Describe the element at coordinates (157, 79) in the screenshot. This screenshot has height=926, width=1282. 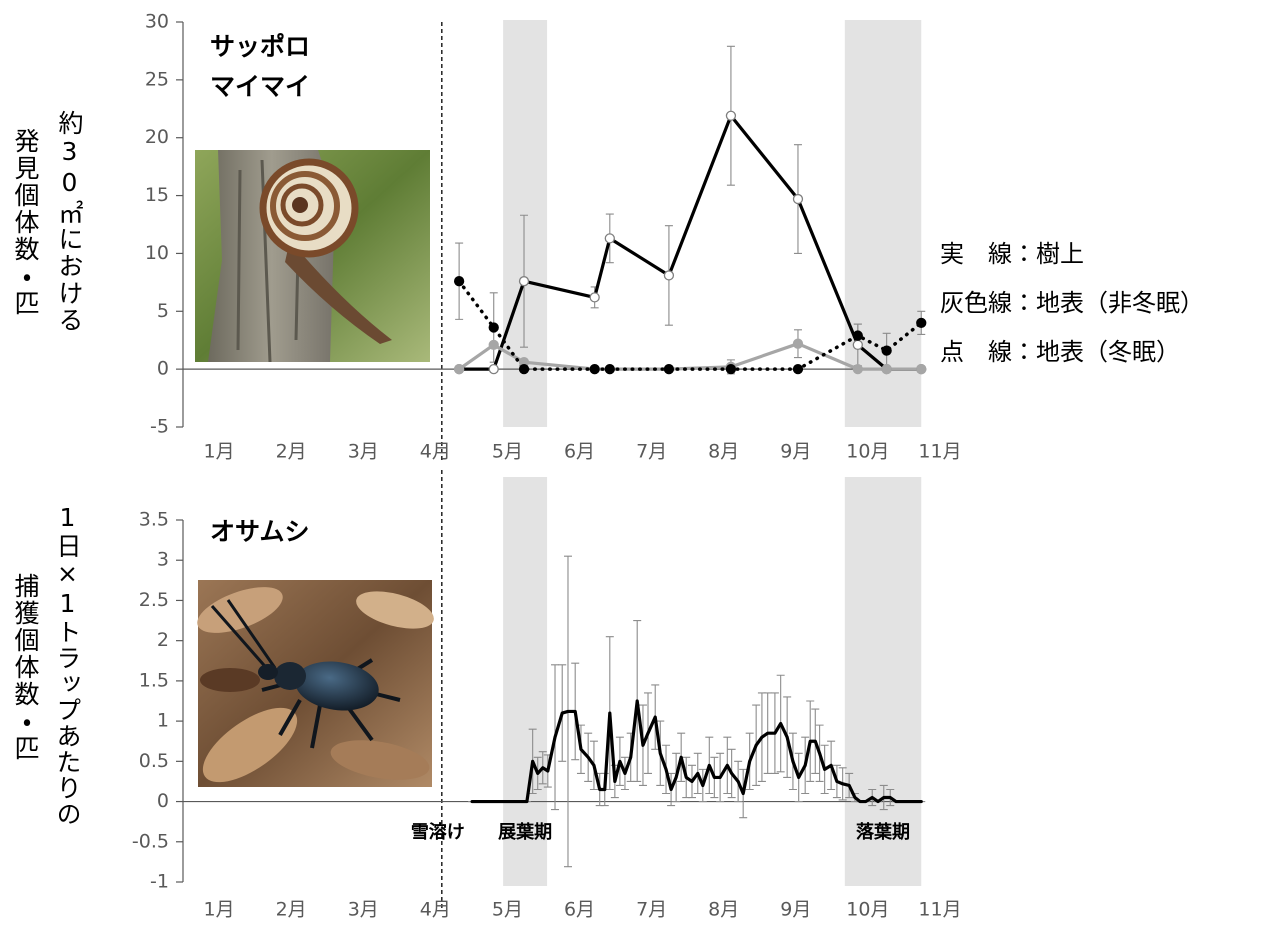
I see `y-tick-label: 25` at that location.